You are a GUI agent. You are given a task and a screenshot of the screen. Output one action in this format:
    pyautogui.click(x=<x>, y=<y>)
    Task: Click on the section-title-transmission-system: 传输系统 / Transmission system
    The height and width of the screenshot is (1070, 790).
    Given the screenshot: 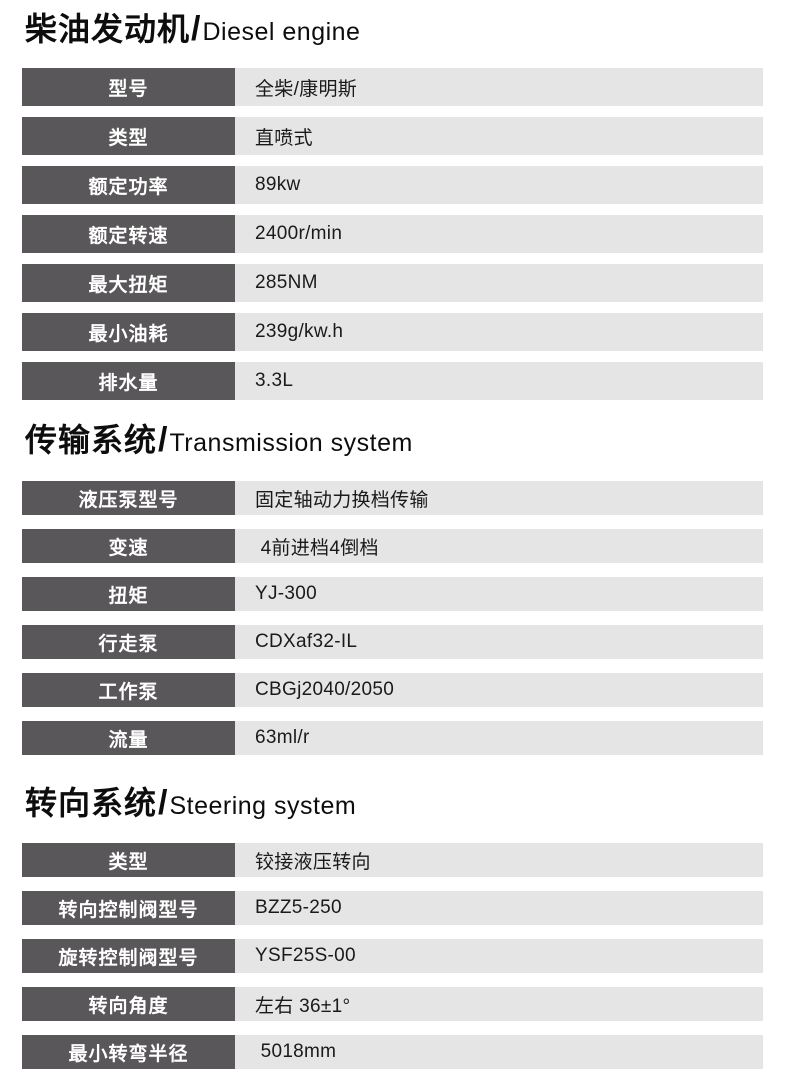 What is the action you would take?
    pyautogui.click(x=392, y=441)
    